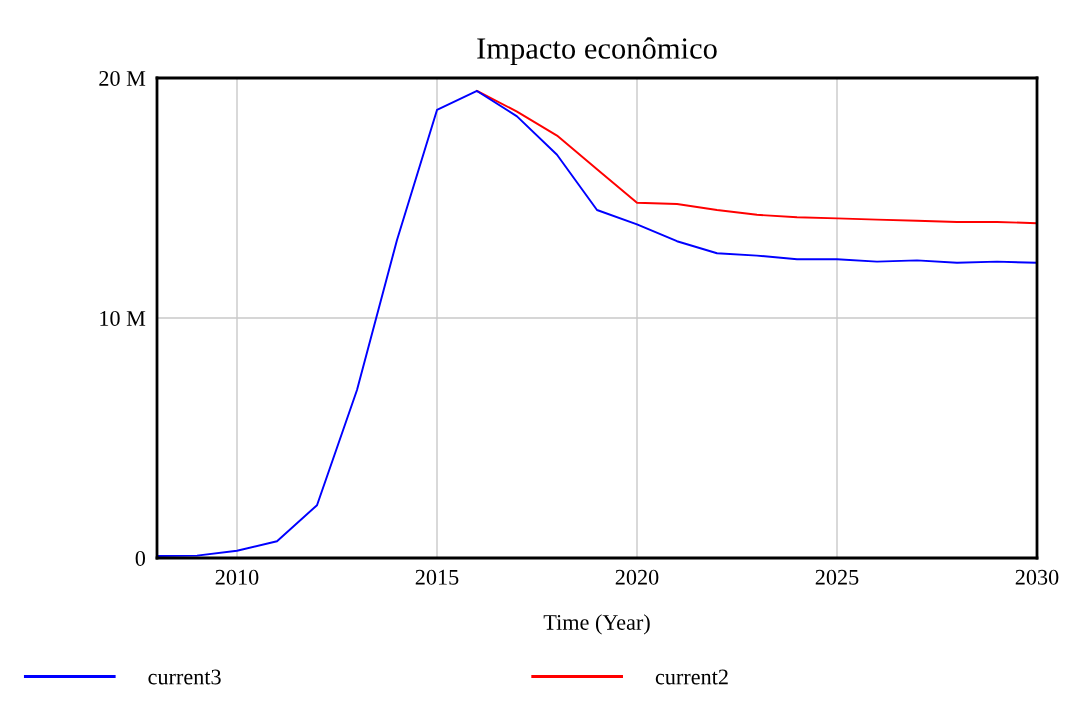  What do you see at coordinates (597, 51) in the screenshot?
I see `chart-title: Impacto econômico` at bounding box center [597, 51].